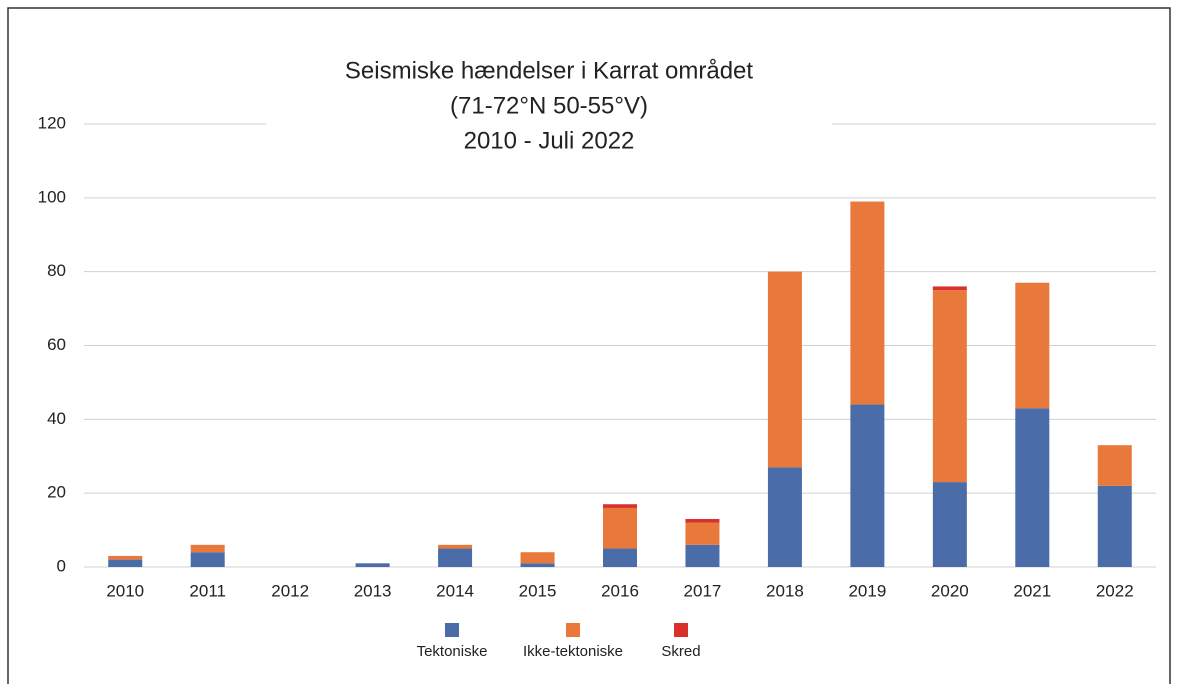 This screenshot has width=1179, height=689. Describe the element at coordinates (290, 590) in the screenshot. I see `x-tick-label: 2012` at that location.